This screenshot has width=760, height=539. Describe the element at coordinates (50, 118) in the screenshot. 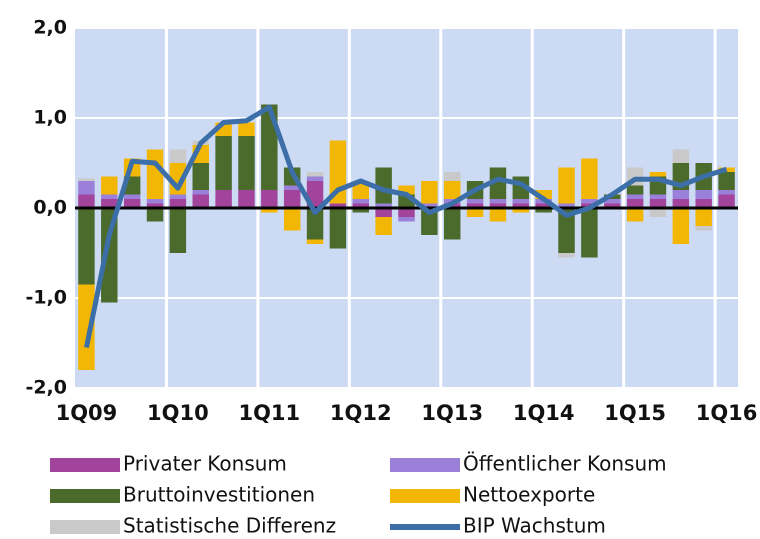

I see `y-tick-label: 1,0` at that location.